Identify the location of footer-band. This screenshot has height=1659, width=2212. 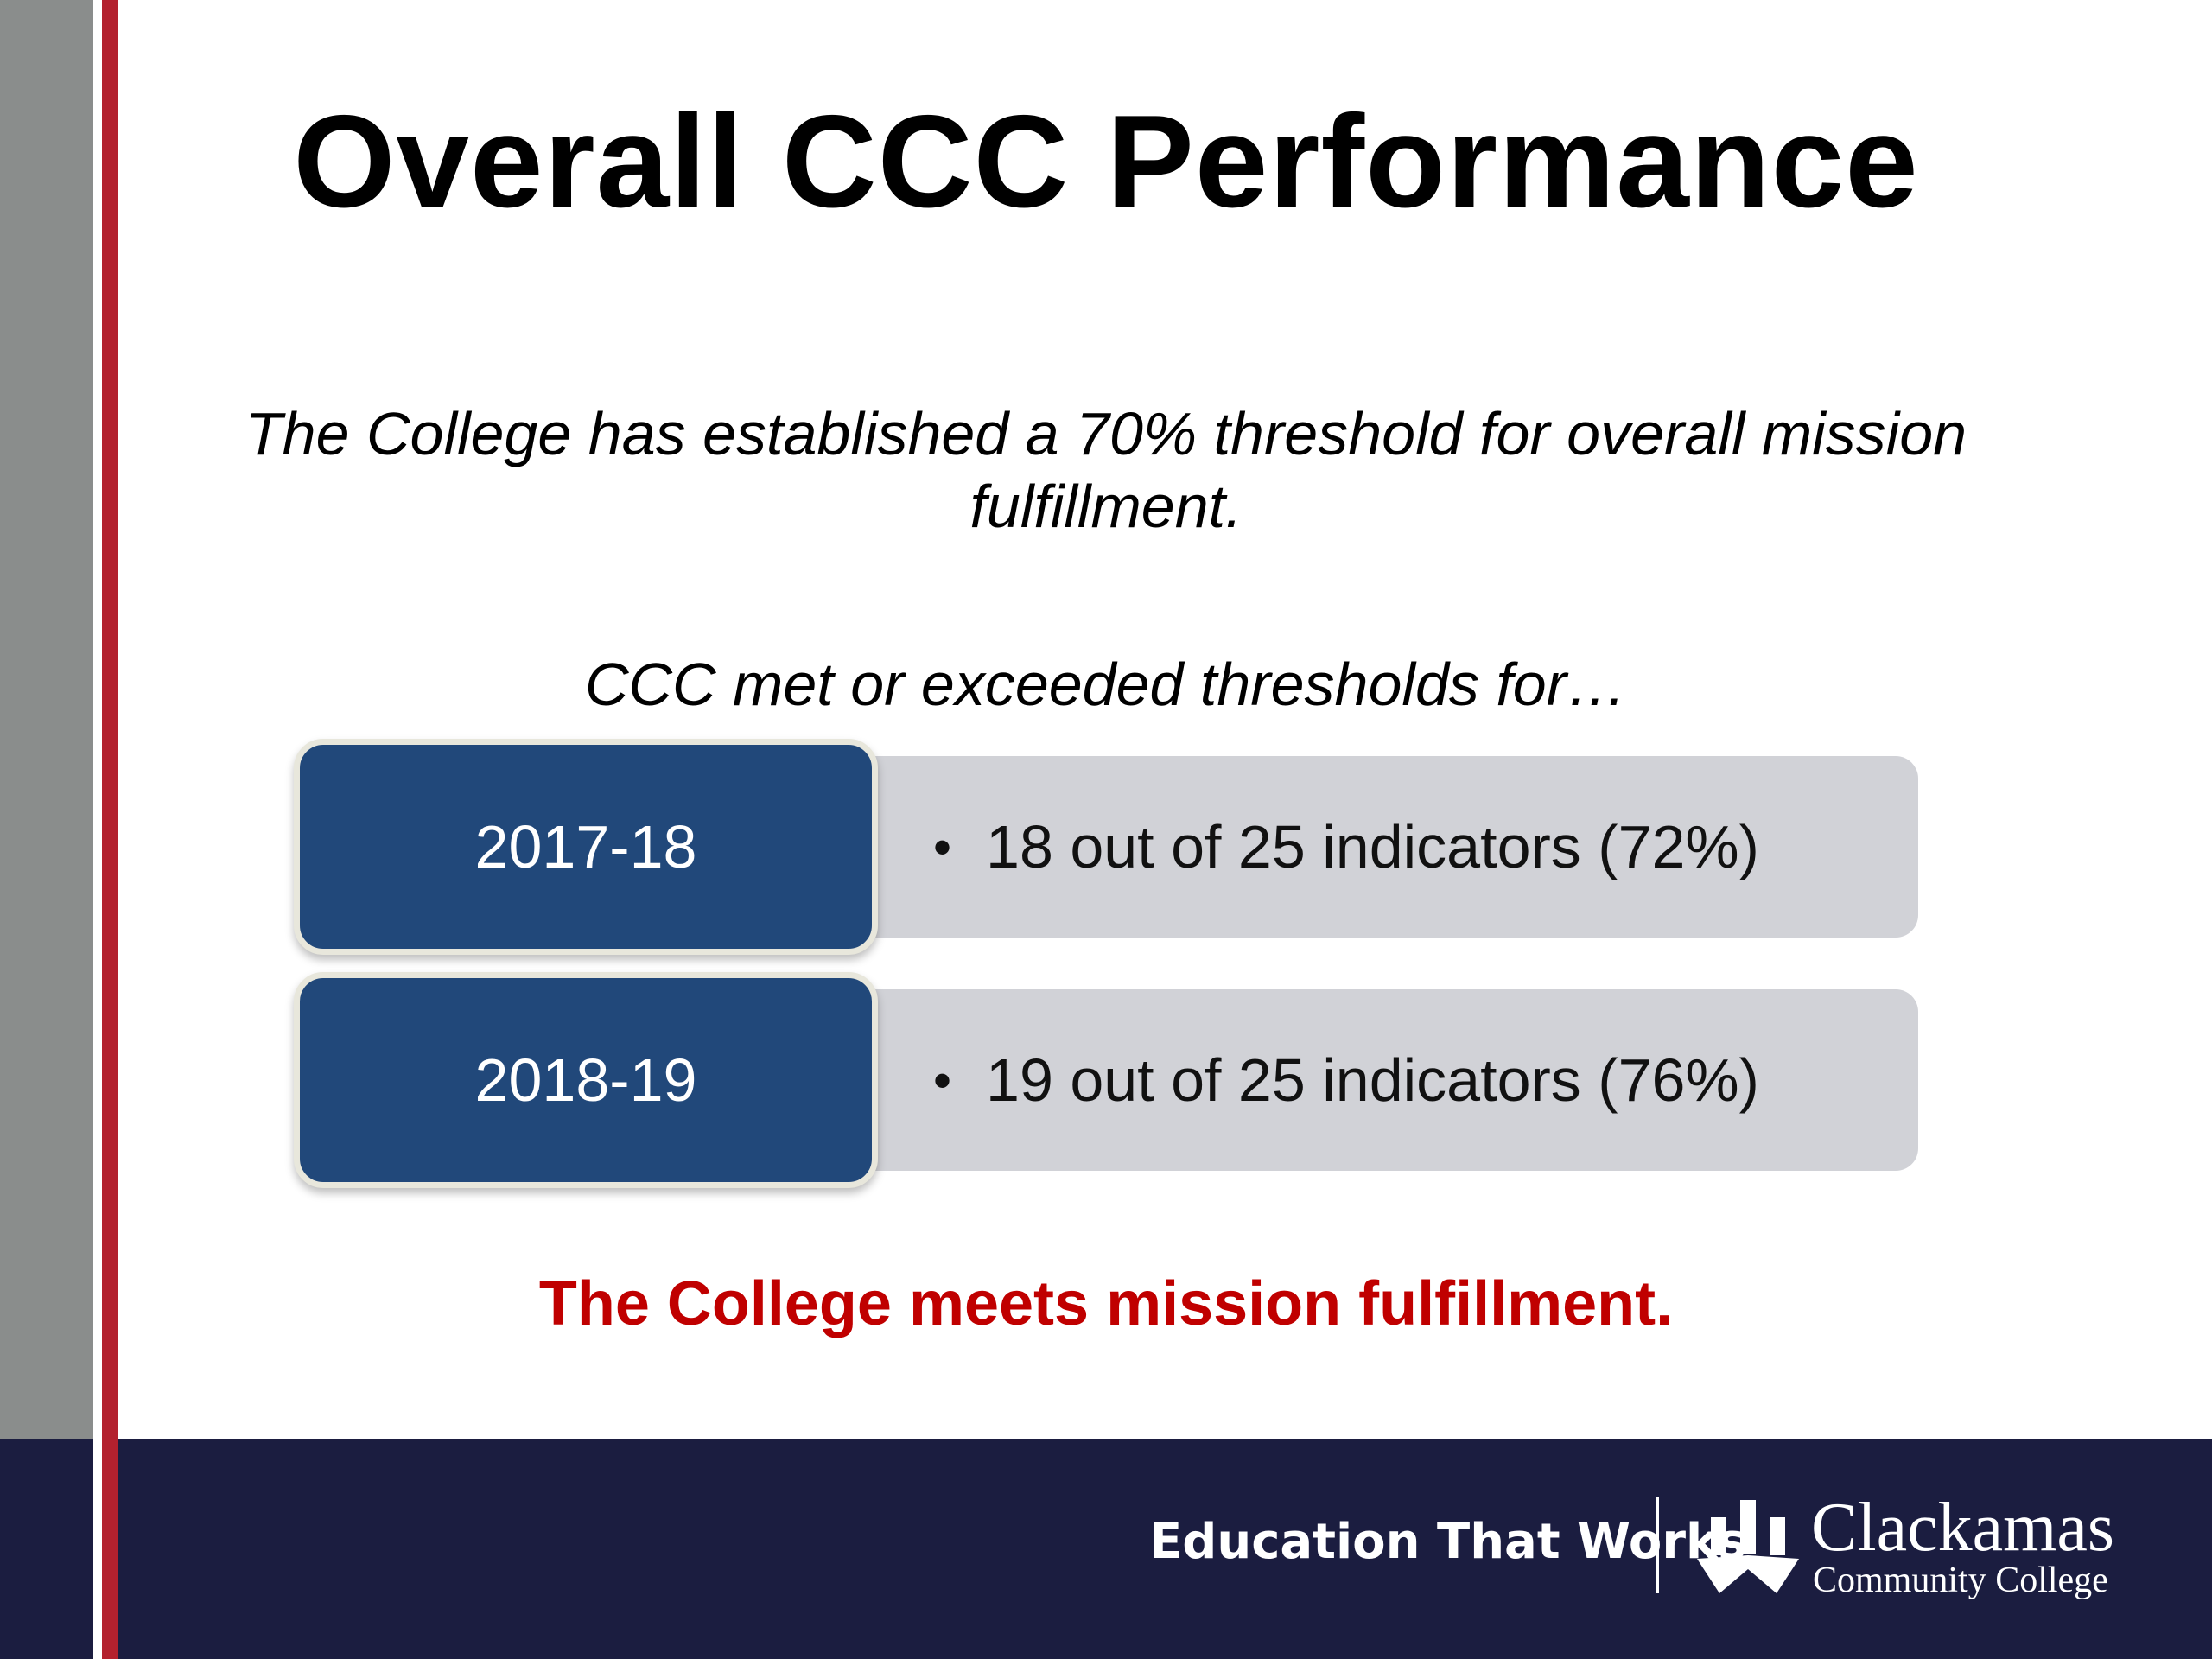
(1165, 1549).